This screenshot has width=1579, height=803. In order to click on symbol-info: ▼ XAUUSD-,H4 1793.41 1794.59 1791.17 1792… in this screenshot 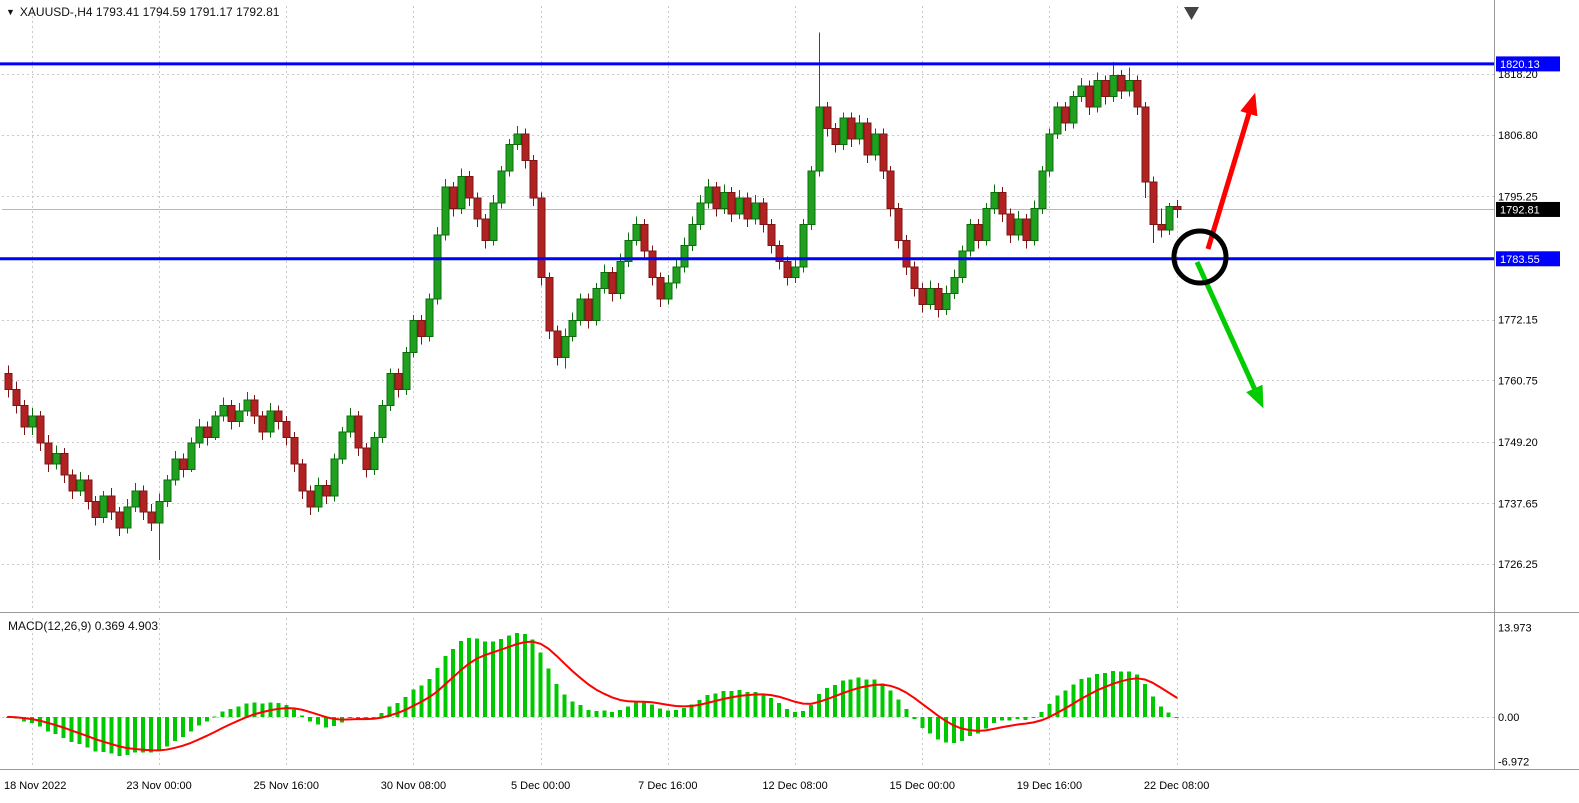, I will do `click(142, 12)`.